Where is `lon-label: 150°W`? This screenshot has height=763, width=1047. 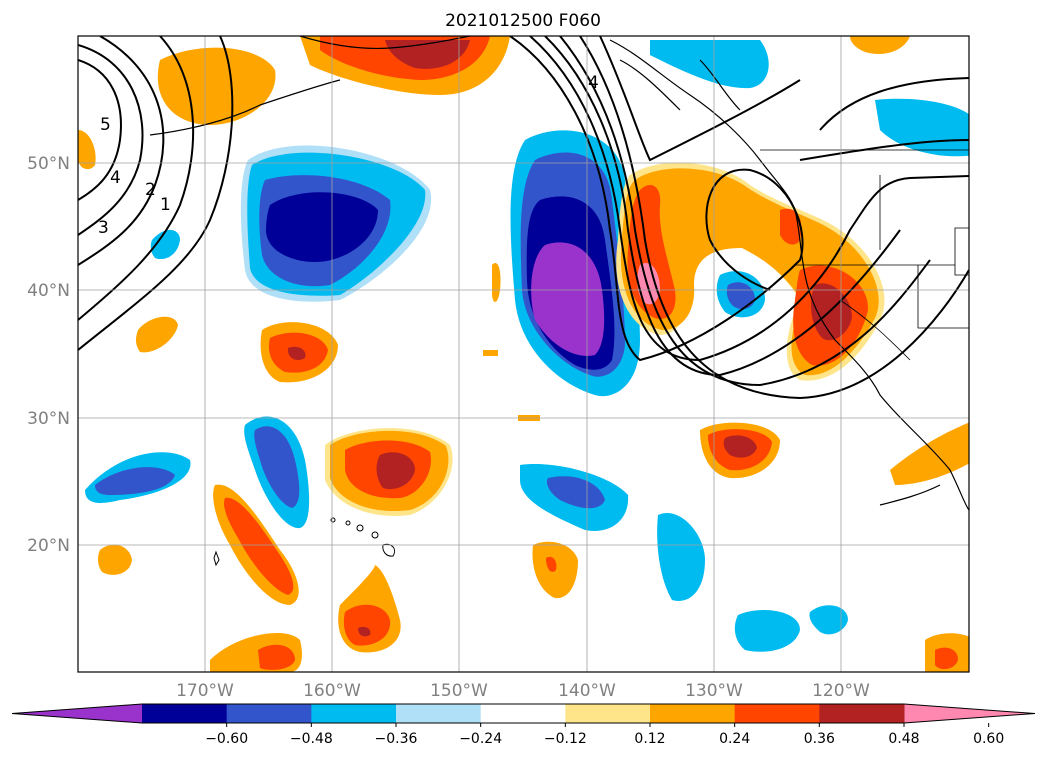
lon-label: 150°W is located at coordinates (459, 691).